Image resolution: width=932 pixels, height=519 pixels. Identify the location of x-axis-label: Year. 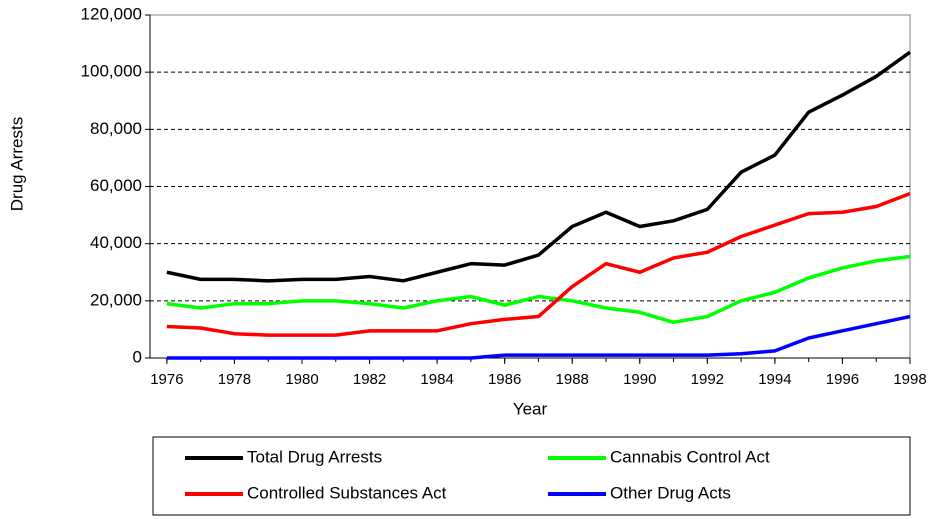
(530, 408).